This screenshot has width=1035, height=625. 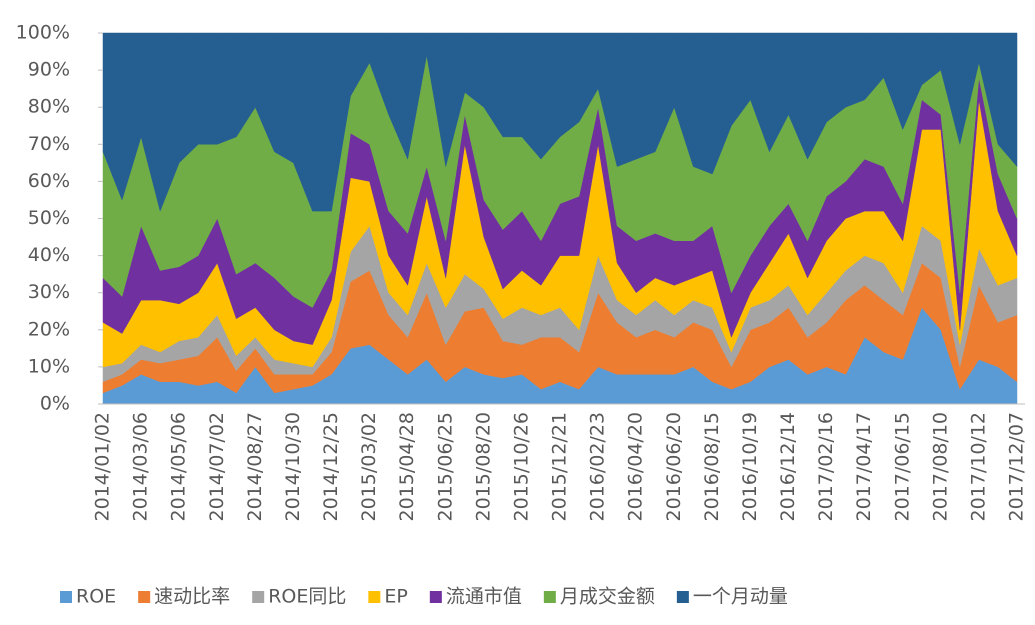 What do you see at coordinates (826, 467) in the screenshot?
I see `x-tick-label: 2017/02/16` at bounding box center [826, 467].